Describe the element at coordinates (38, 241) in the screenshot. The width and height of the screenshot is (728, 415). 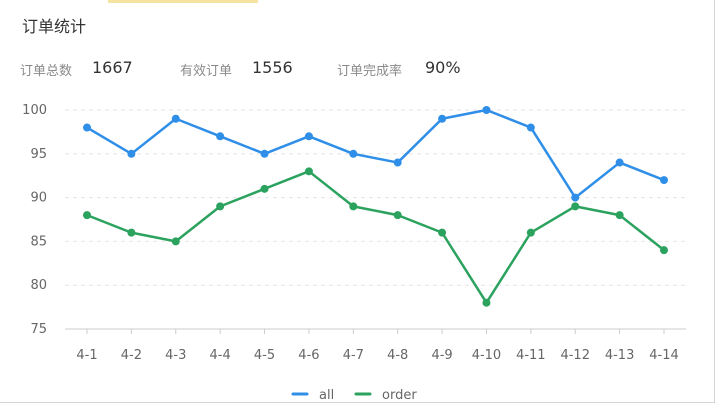
I see `y-tick-label: 85` at that location.